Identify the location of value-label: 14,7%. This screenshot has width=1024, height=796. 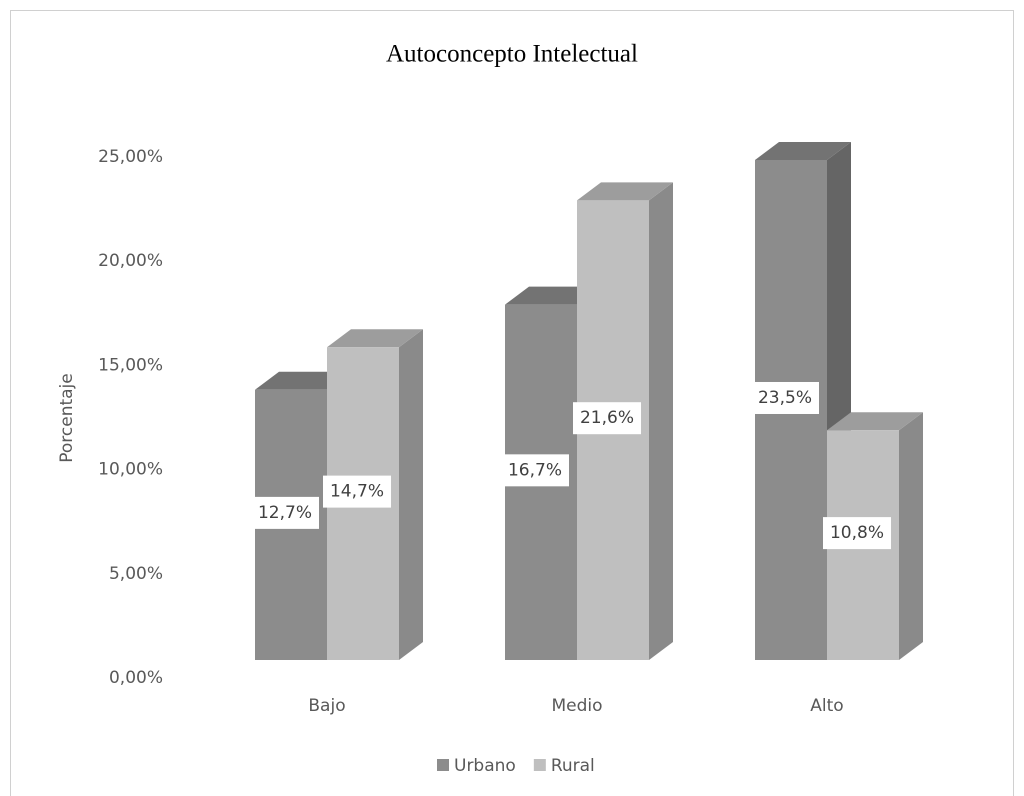
(357, 492).